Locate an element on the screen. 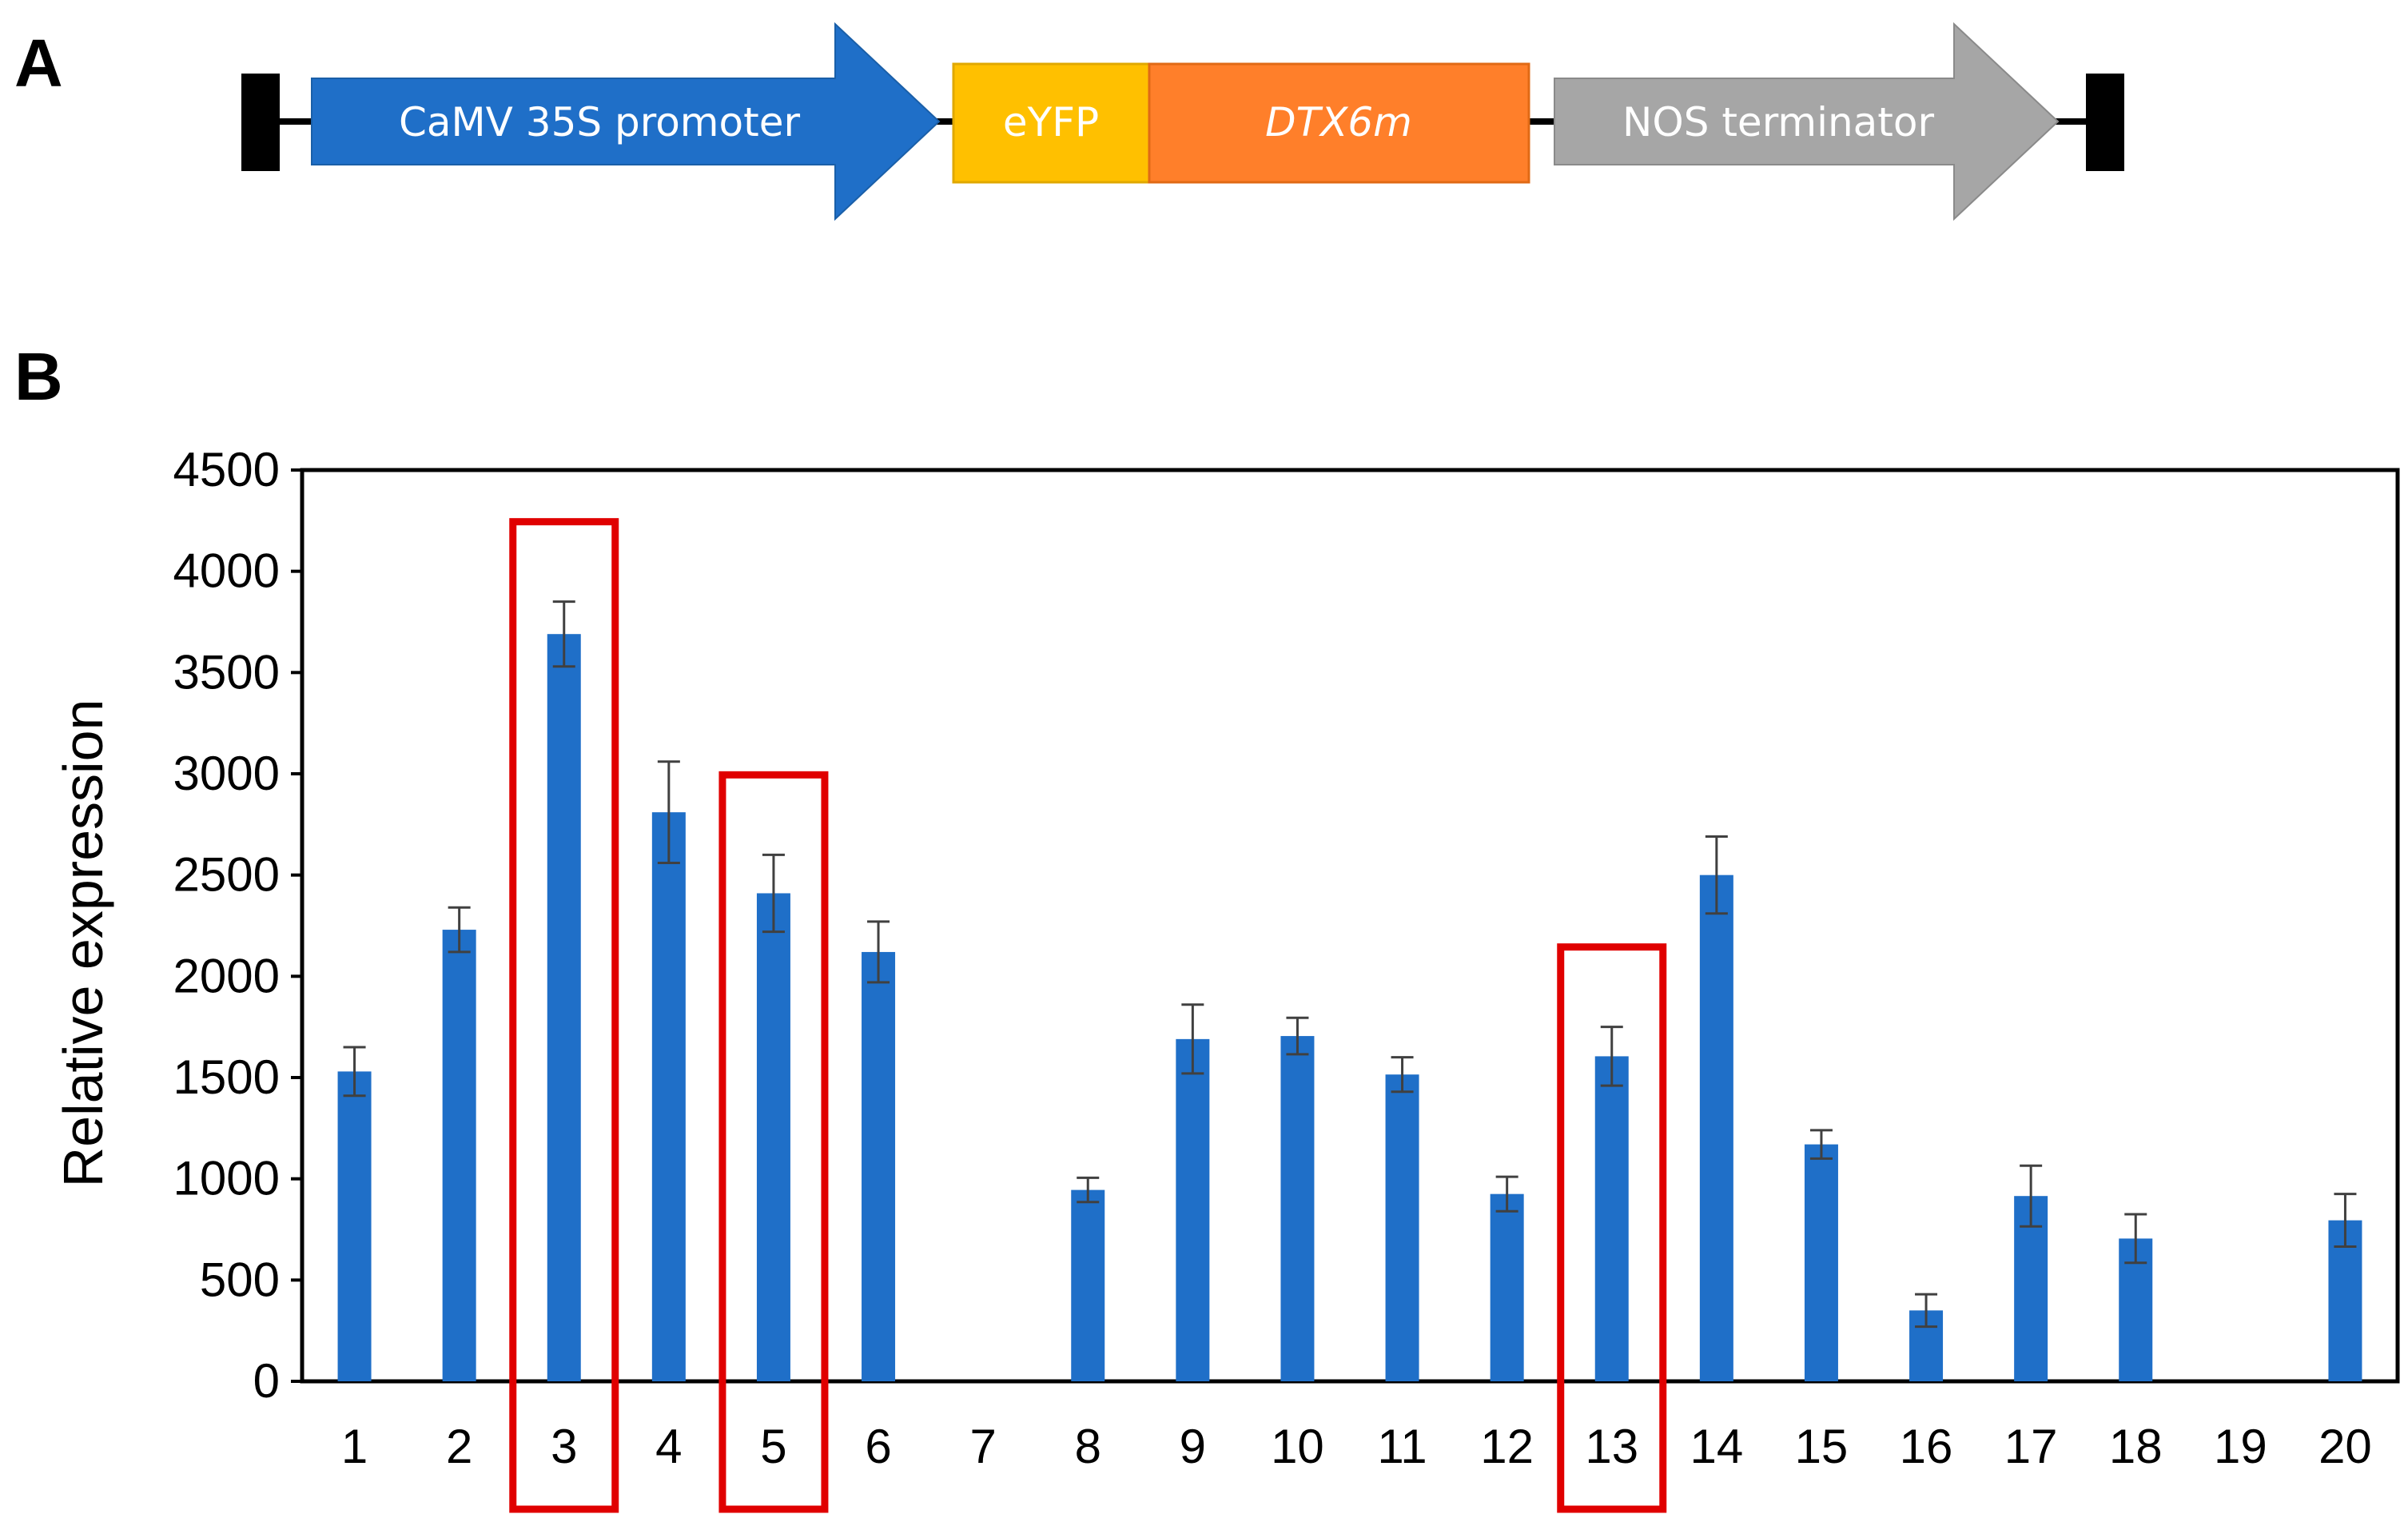 The height and width of the screenshot is (1526, 2408). panel-b-label: B is located at coordinates (38, 376).